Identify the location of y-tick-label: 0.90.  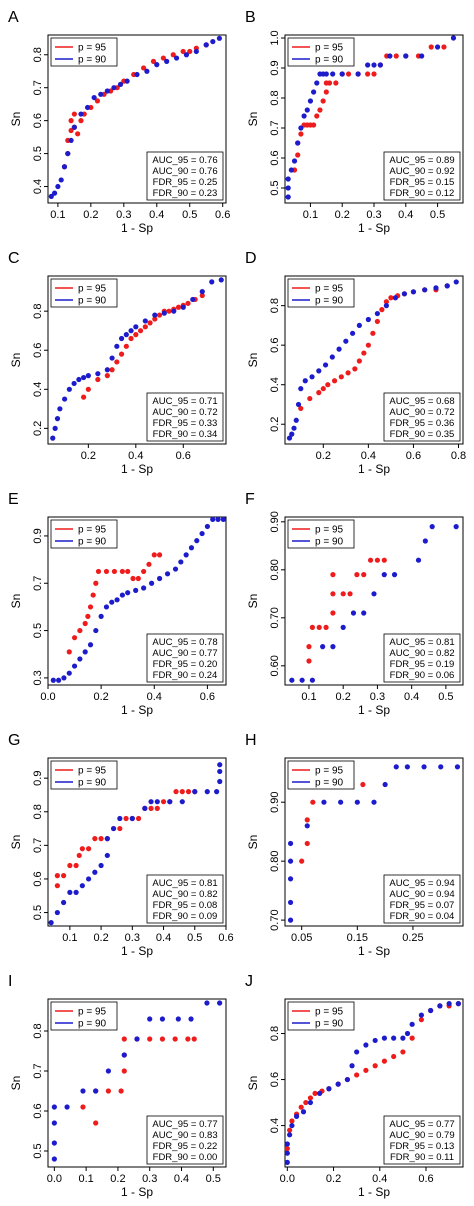
(275, 801).